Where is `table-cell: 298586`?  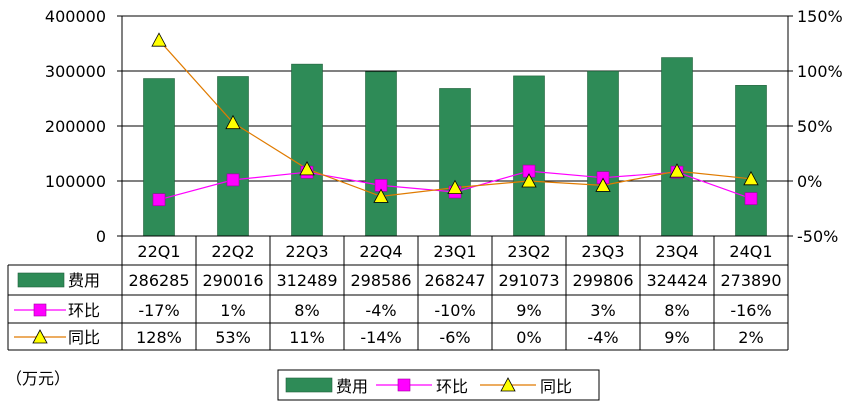 table-cell: 298586 is located at coordinates (380, 280).